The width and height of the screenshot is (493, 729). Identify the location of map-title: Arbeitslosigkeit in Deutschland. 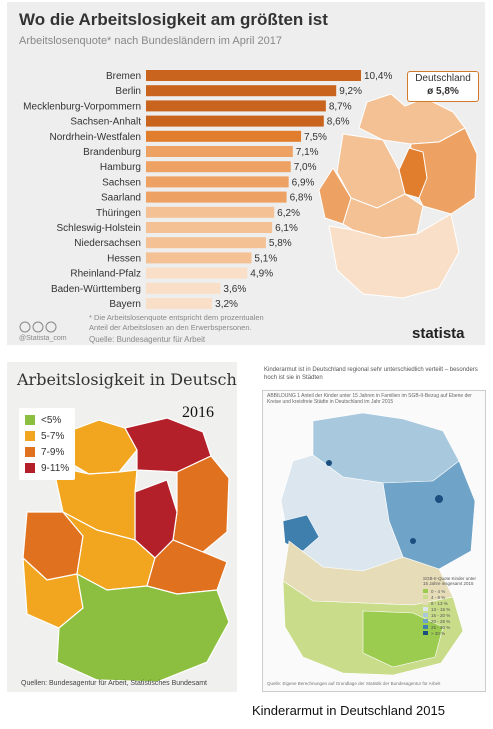
(127, 379).